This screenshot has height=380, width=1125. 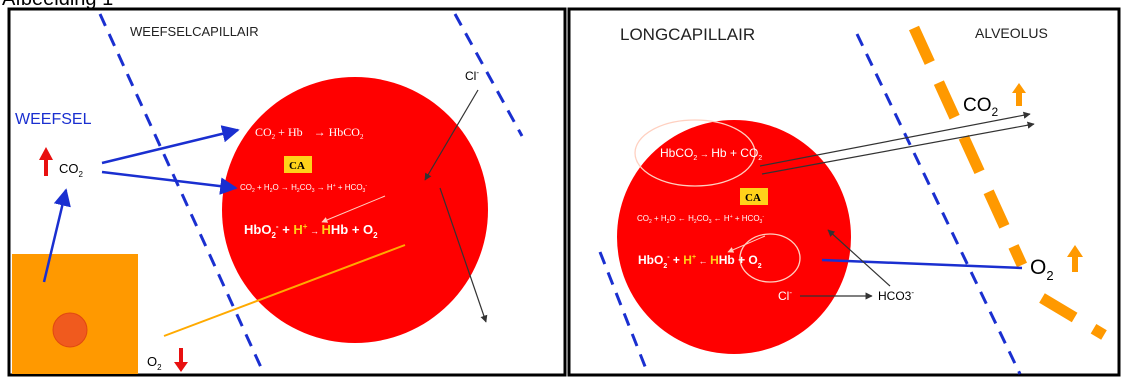 What do you see at coordinates (56, 235) in the screenshot?
I see `tissue-to-co2-arrow` at bounding box center [56, 235].